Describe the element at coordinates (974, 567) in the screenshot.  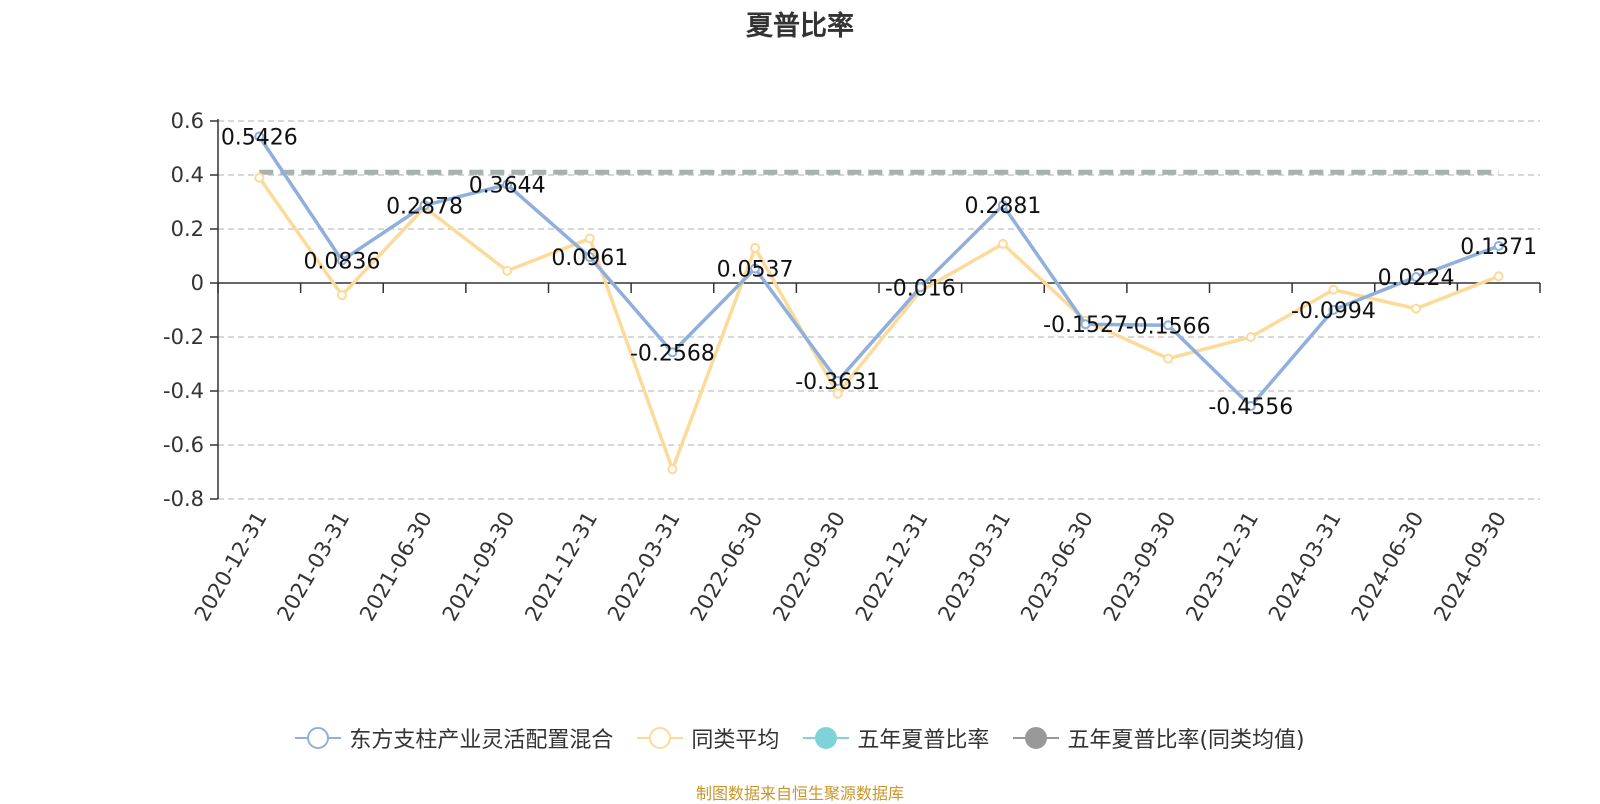
I see `x-tick-label: 2023-03-31` at that location.